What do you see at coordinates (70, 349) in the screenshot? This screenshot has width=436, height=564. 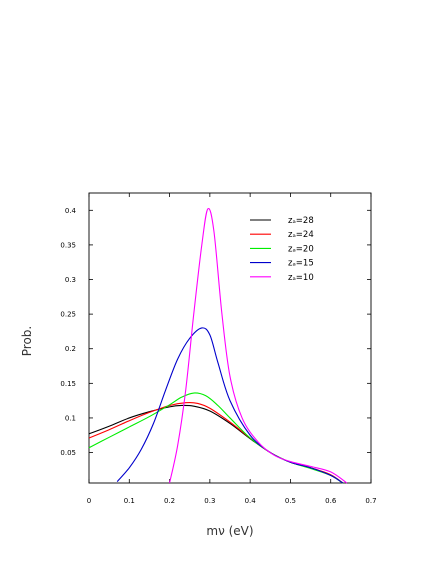 I see `y-tick-label: 0.2` at bounding box center [70, 349].